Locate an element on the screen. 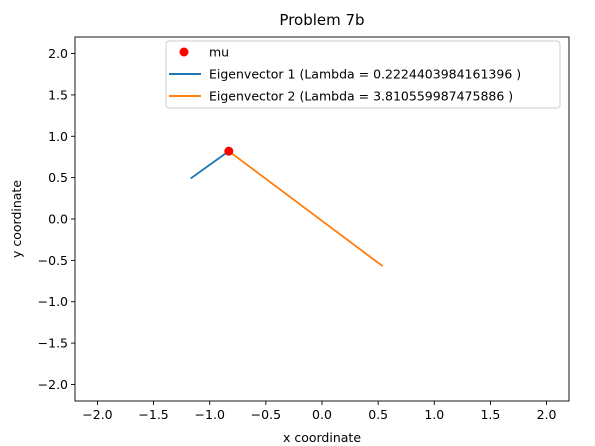 Image resolution: width=595 pixels, height=446 pixels. y-tick-label: −1.0 is located at coordinates (53, 301).